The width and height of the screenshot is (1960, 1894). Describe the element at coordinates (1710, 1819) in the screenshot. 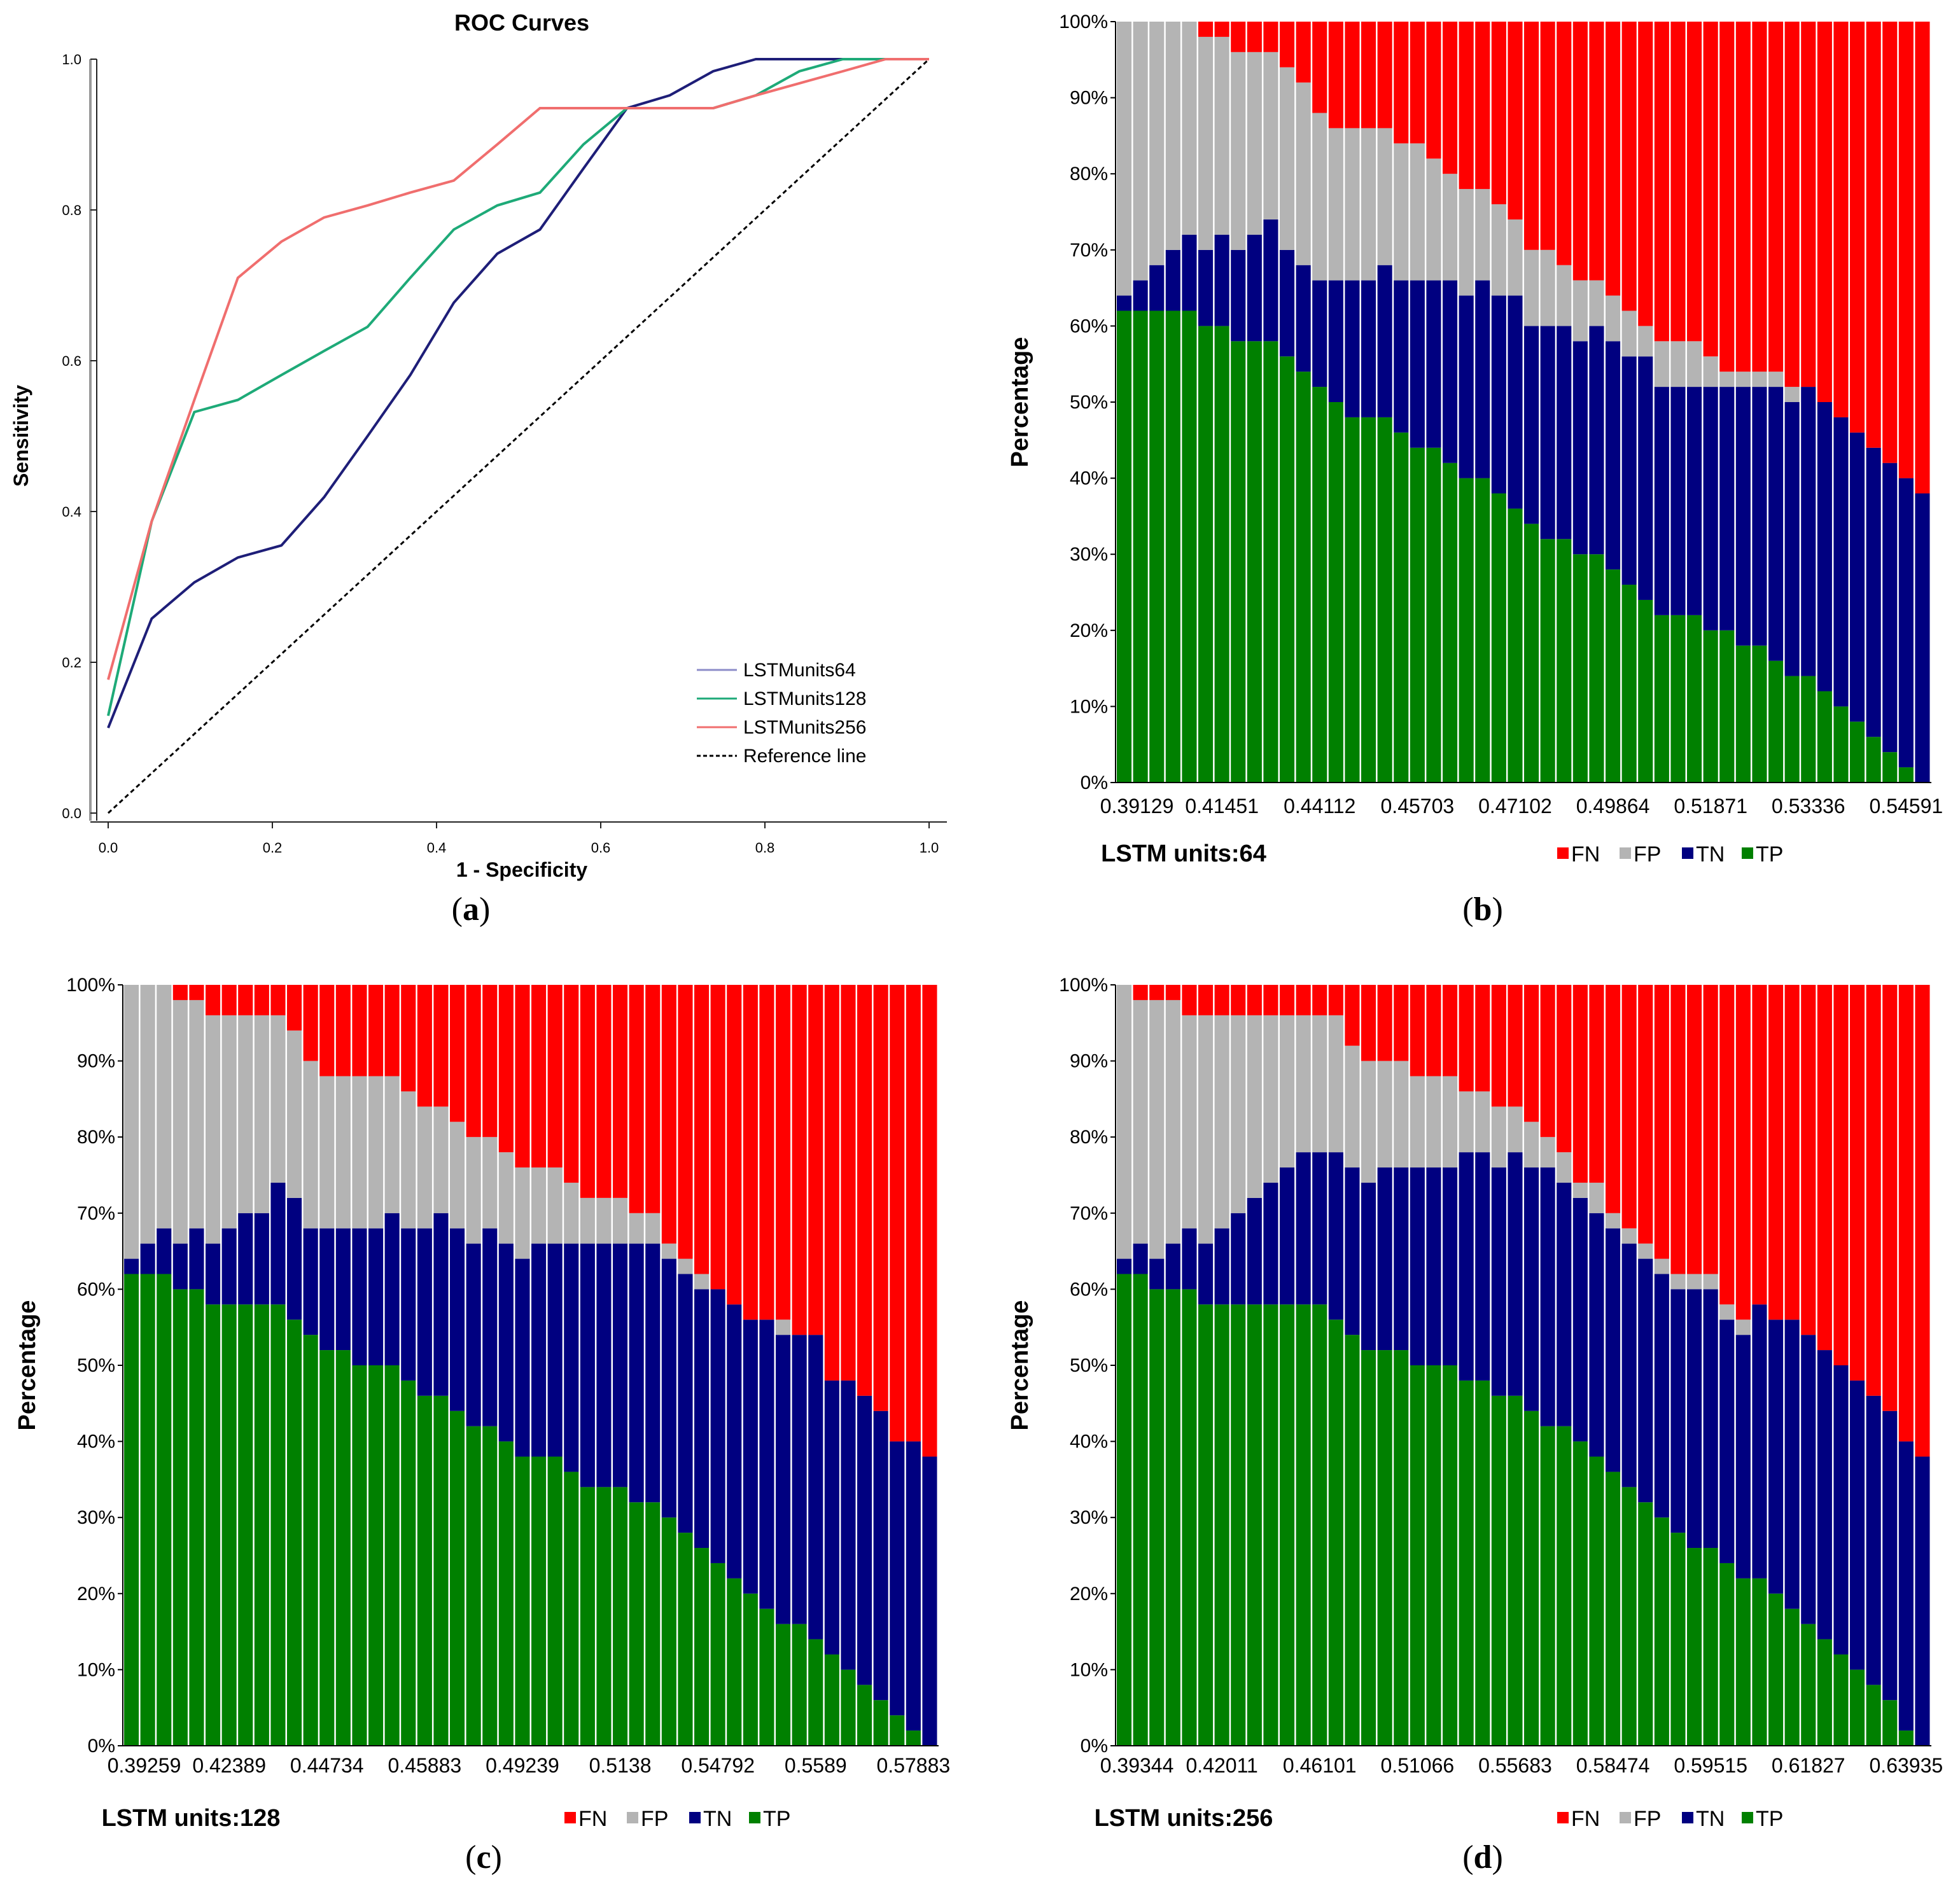

I see `legend-label: TN` at that location.